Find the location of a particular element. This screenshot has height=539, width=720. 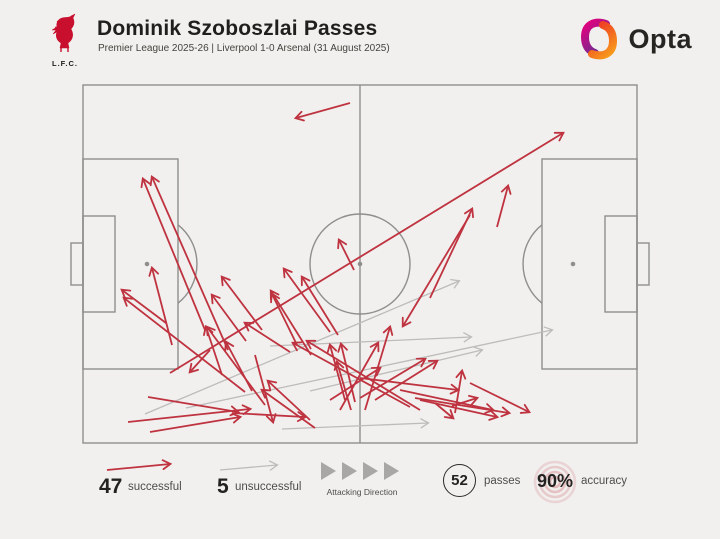

unsuccessful-arrow-sample is located at coordinates (249, 465).